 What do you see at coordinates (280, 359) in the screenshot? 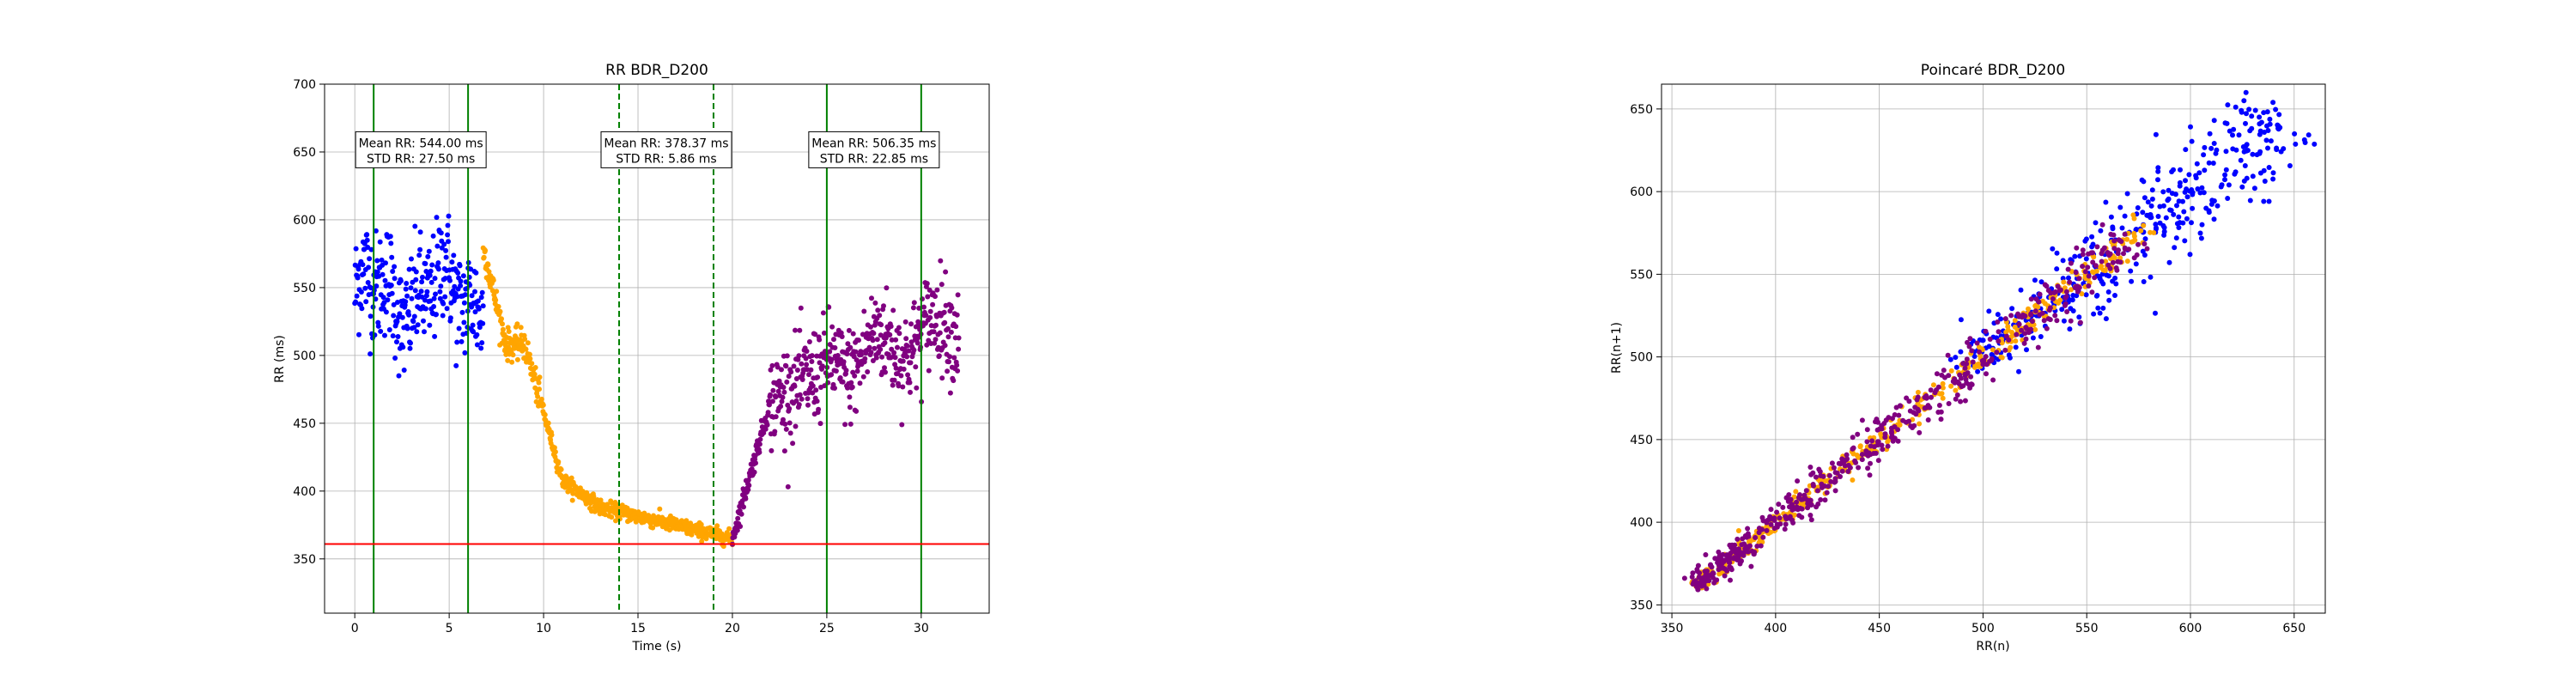
I see `rr-chart-ylabel: RR (ms)` at bounding box center [280, 359].